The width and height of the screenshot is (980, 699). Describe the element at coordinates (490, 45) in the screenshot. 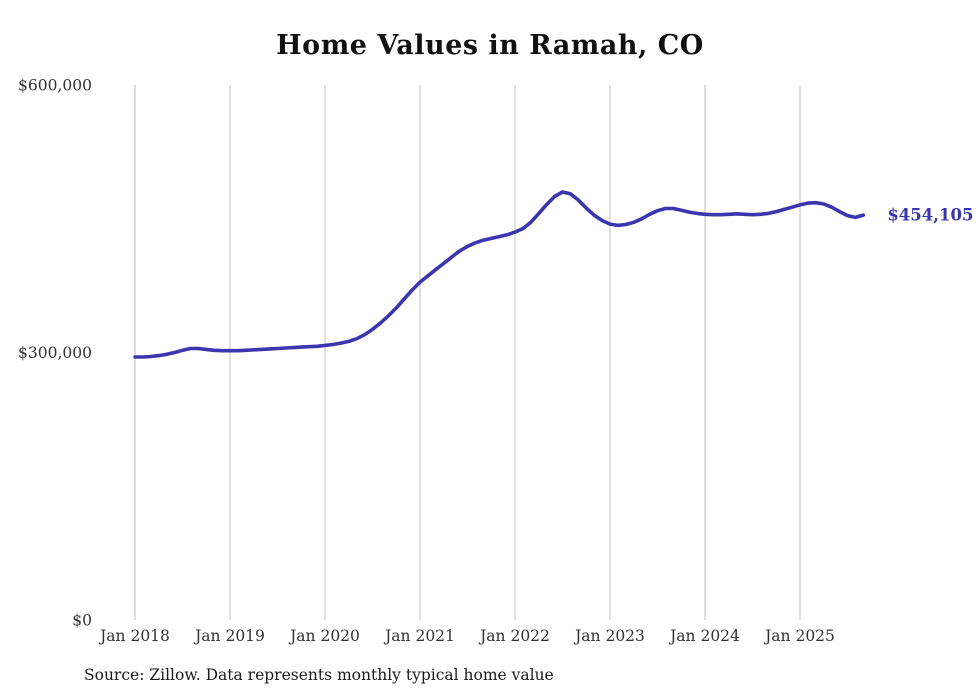

I see `chart-title: Home Values in Ramah, CO` at that location.